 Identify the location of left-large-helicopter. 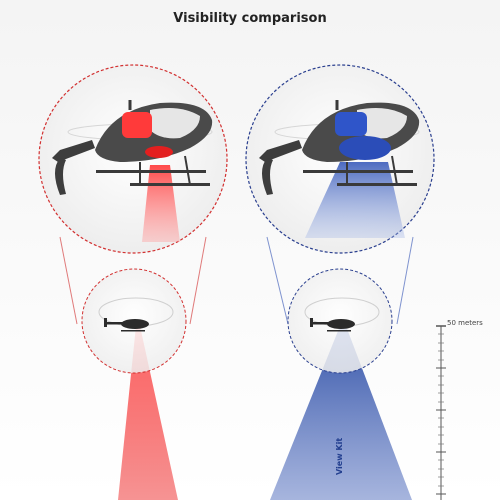
(132, 147).